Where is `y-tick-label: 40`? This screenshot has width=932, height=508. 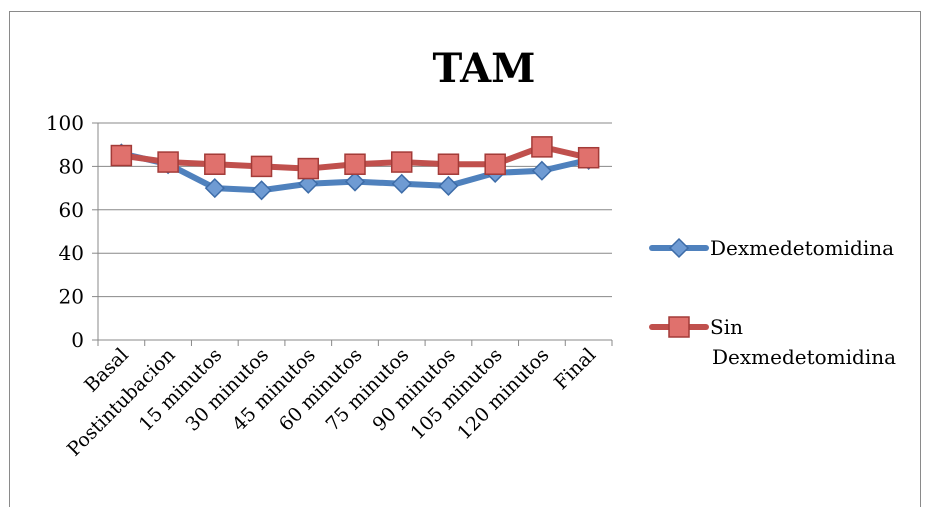 y-tick-label: 40 is located at coordinates (71, 253).